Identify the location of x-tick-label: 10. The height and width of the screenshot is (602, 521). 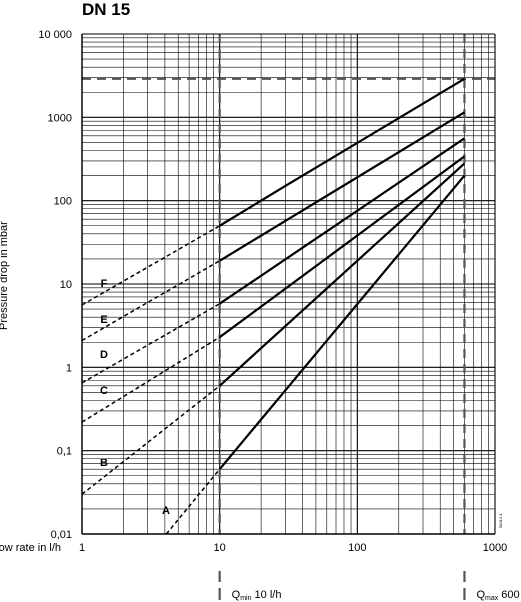
(220, 548).